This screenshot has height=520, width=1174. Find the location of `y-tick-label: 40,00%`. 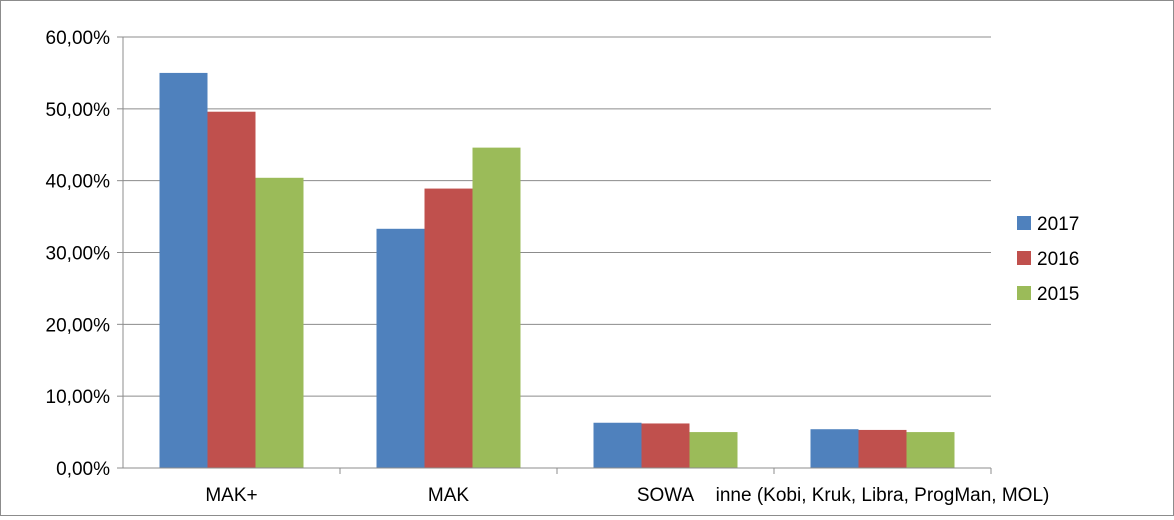

y-tick-label: 40,00% is located at coordinates (78, 182).